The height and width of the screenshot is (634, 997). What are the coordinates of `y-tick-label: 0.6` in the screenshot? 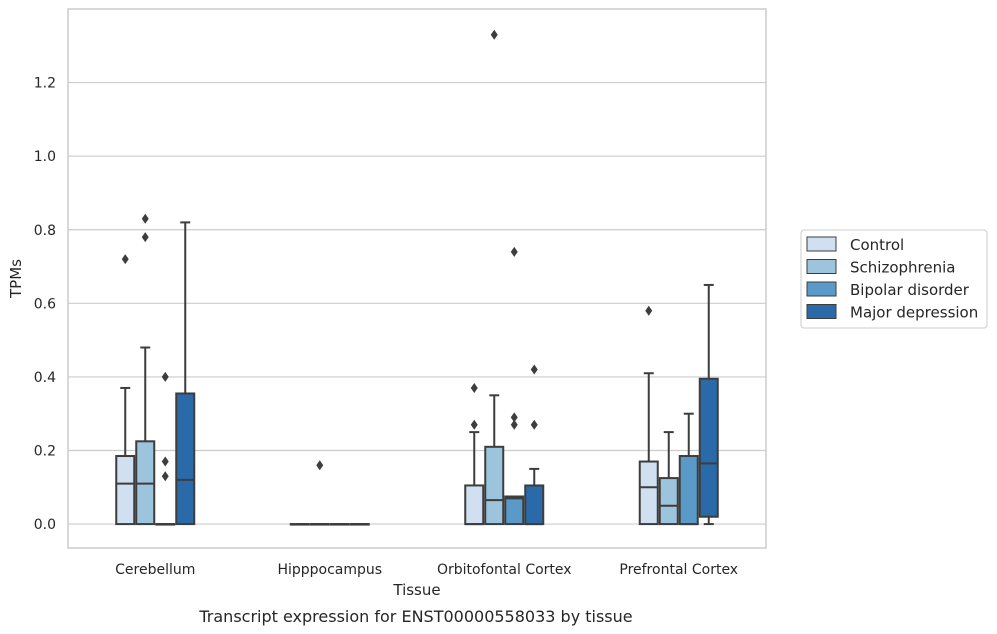 It's located at (45, 304).